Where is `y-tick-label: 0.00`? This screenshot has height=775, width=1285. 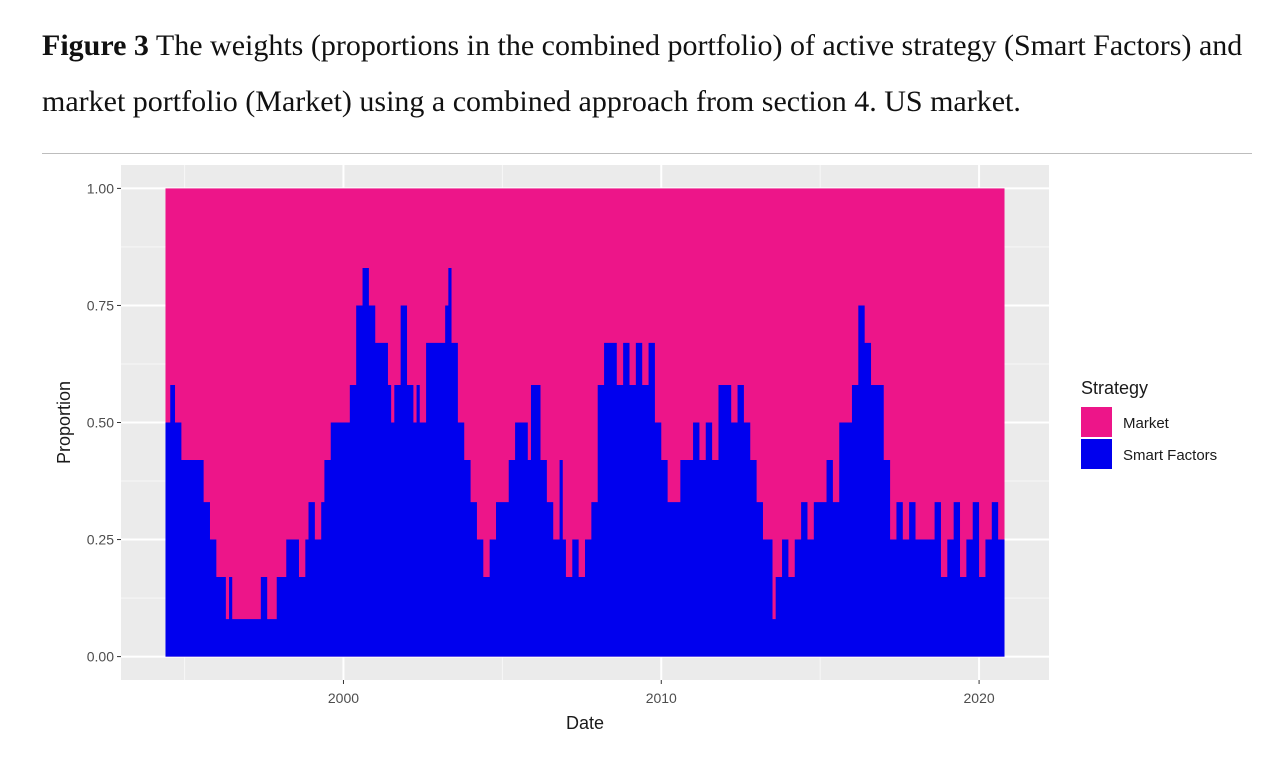
y-tick-label: 0.00 is located at coordinates (100, 657).